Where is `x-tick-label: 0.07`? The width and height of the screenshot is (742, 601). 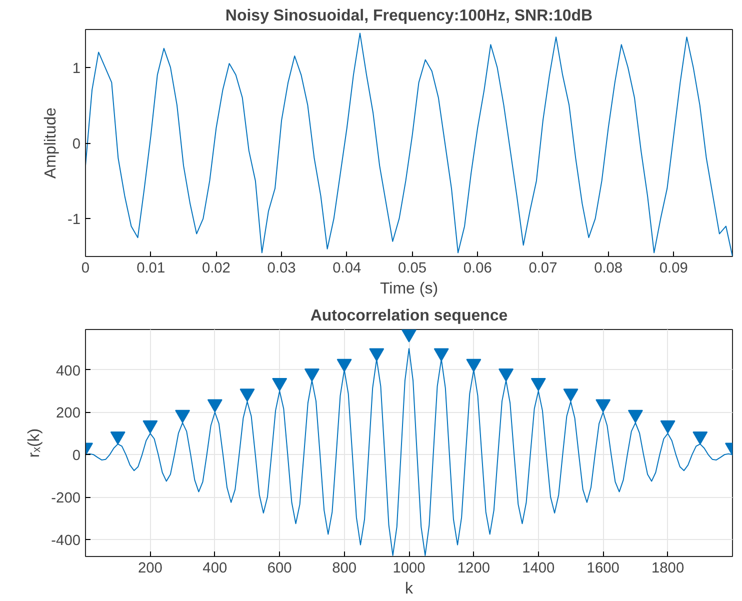 x-tick-label: 0.07 is located at coordinates (543, 268).